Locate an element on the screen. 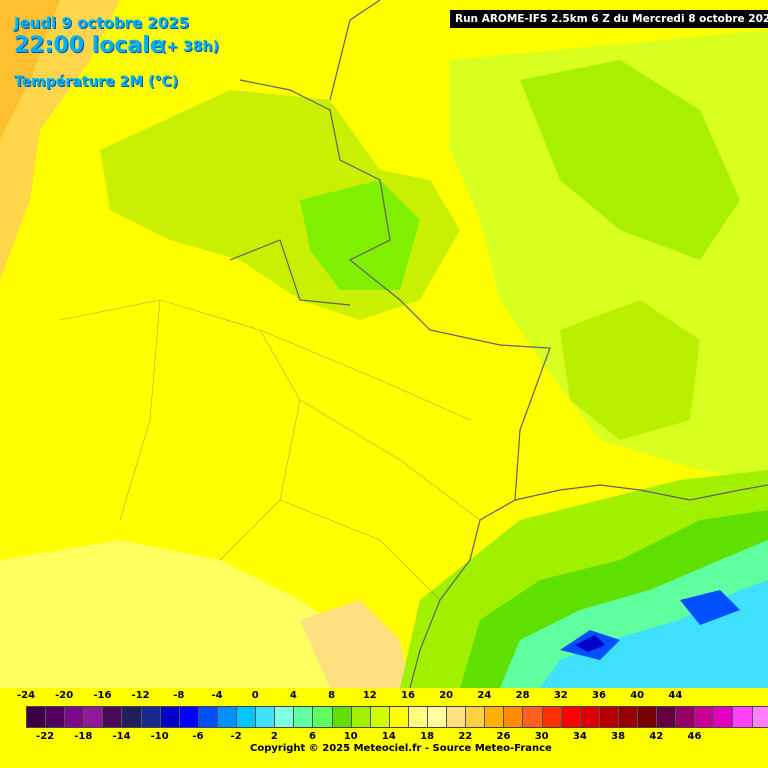 This screenshot has width=768, height=768. sea-warmer-zone is located at coordinates (30, 70).